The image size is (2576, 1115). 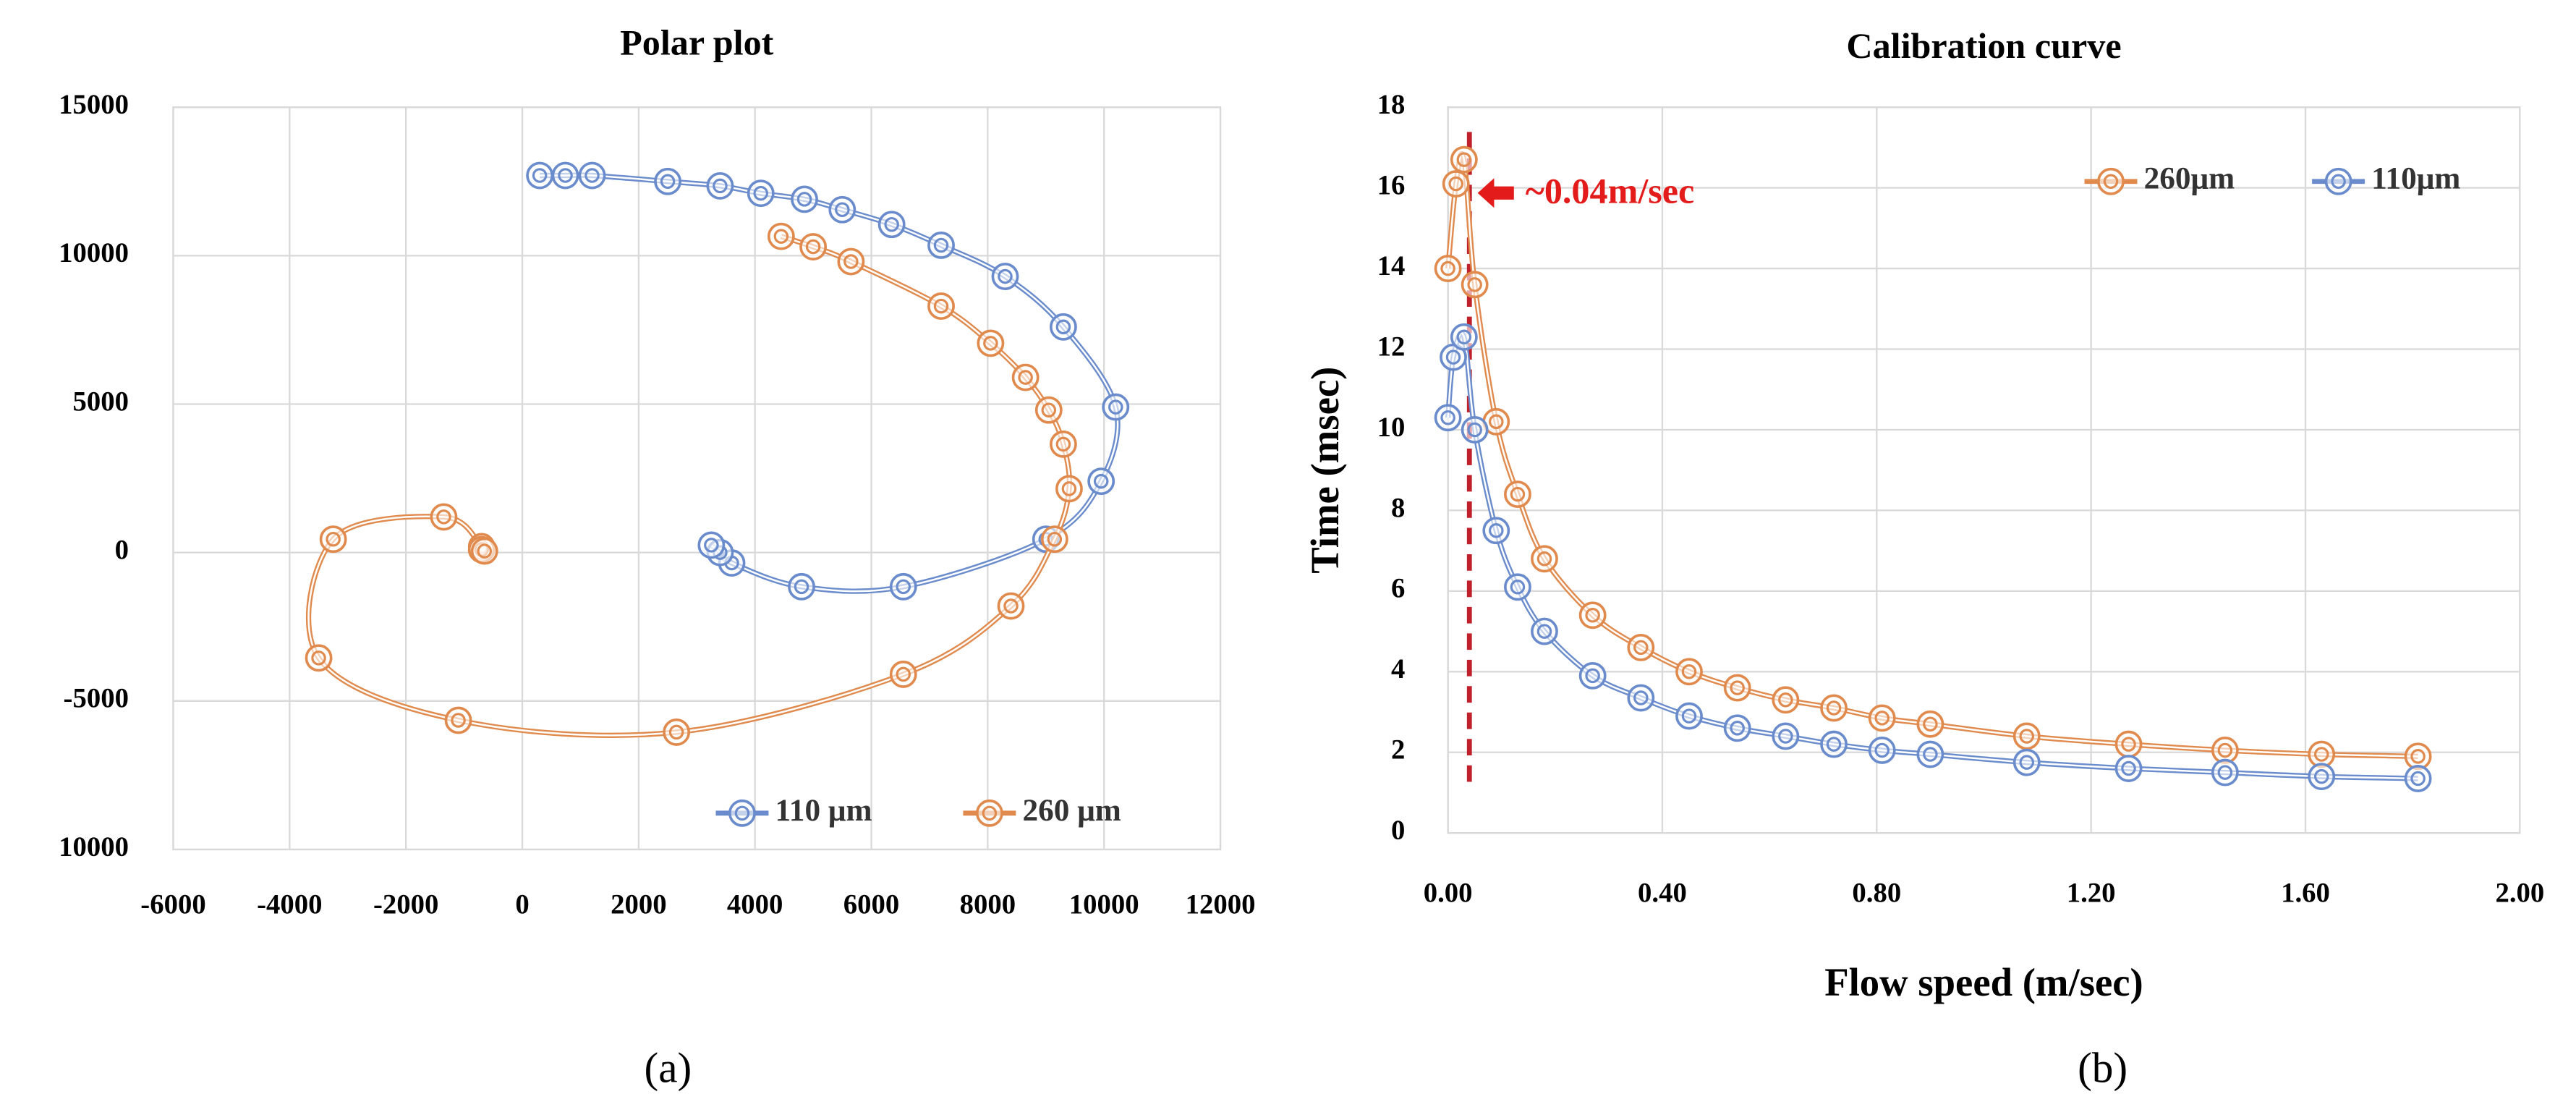 What do you see at coordinates (1398, 750) in the screenshot?
I see `y-tick-label: 2` at bounding box center [1398, 750].